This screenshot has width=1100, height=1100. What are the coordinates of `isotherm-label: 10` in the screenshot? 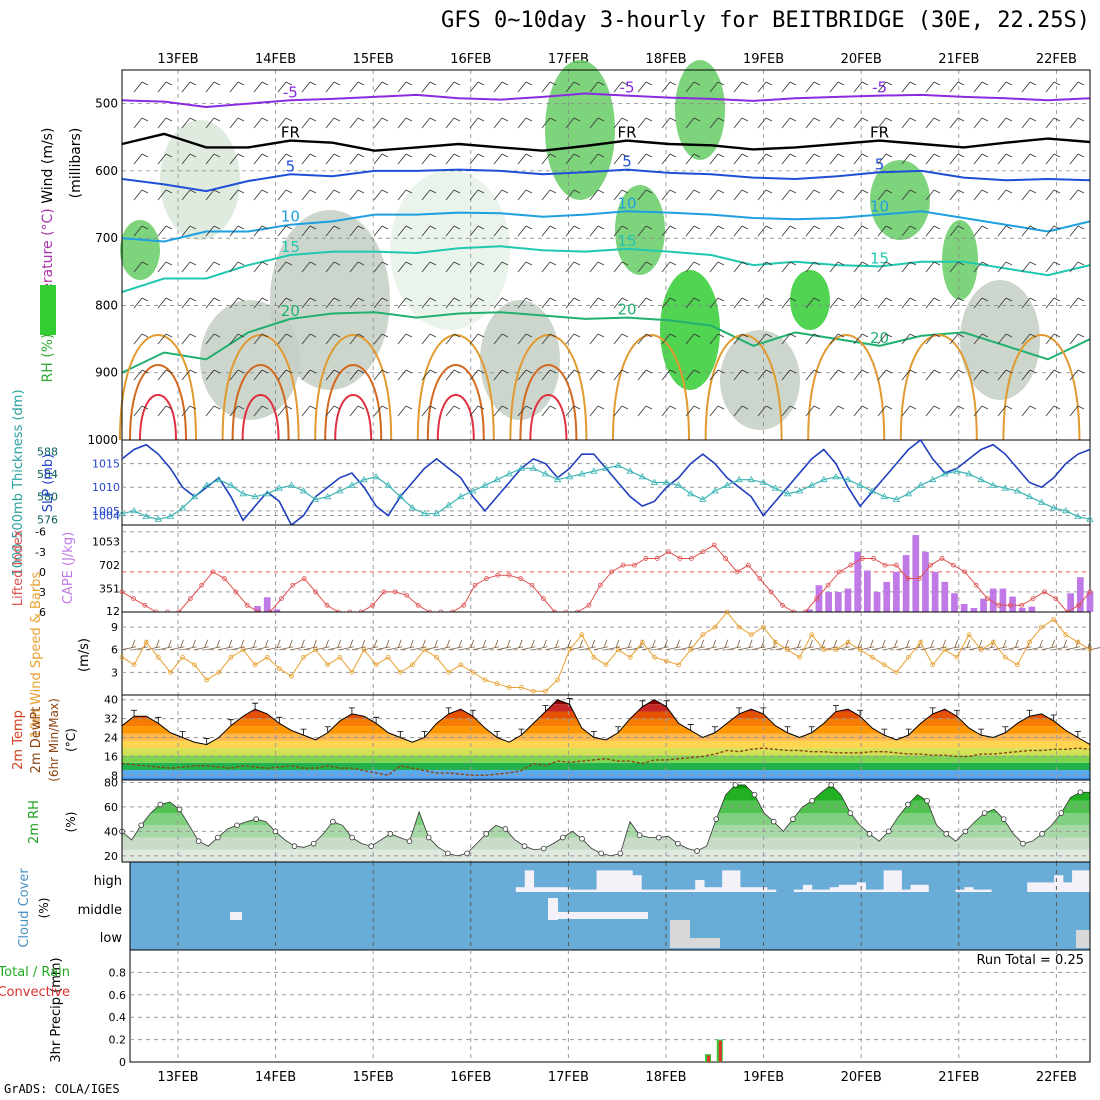 It's located at (290, 217).